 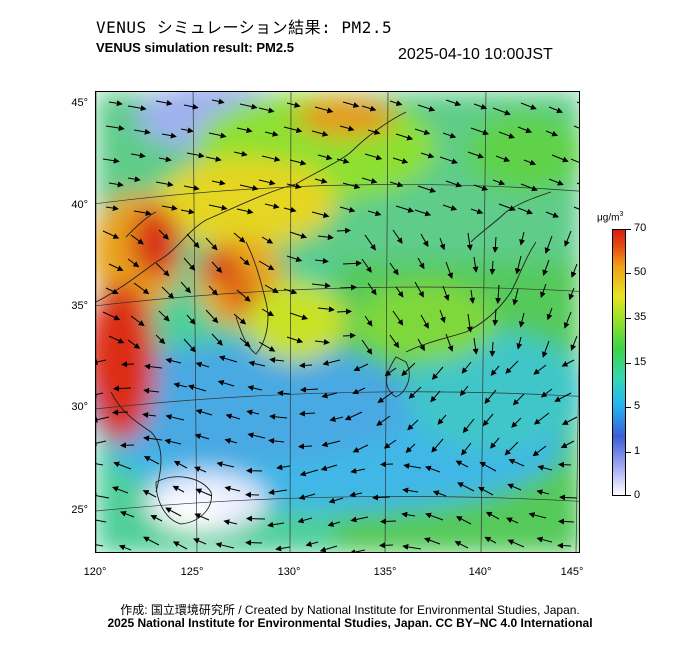 What do you see at coordinates (244, 27) in the screenshot?
I see `page-title-japanese: VENUS シミュレーション結果: PM2.5` at bounding box center [244, 27].